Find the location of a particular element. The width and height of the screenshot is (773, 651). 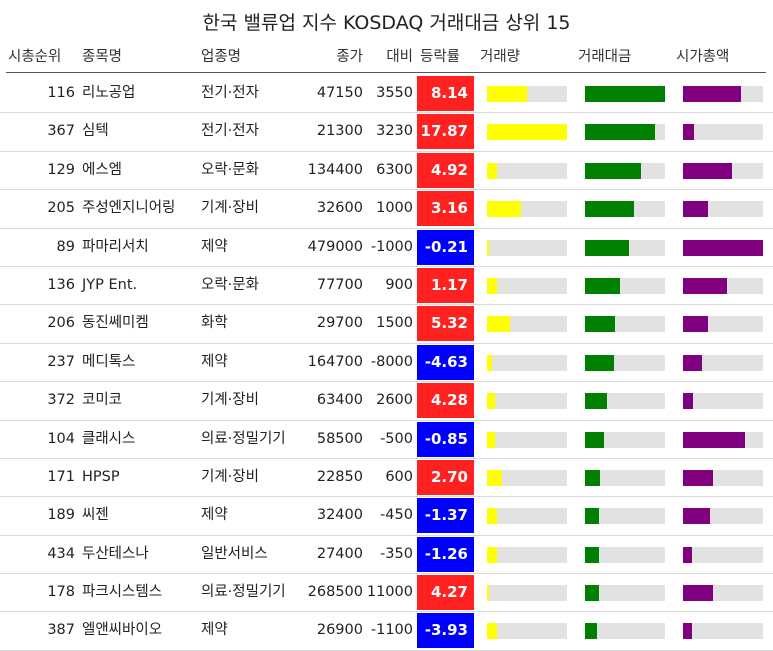

change-cell: -1000 is located at coordinates (391, 246).